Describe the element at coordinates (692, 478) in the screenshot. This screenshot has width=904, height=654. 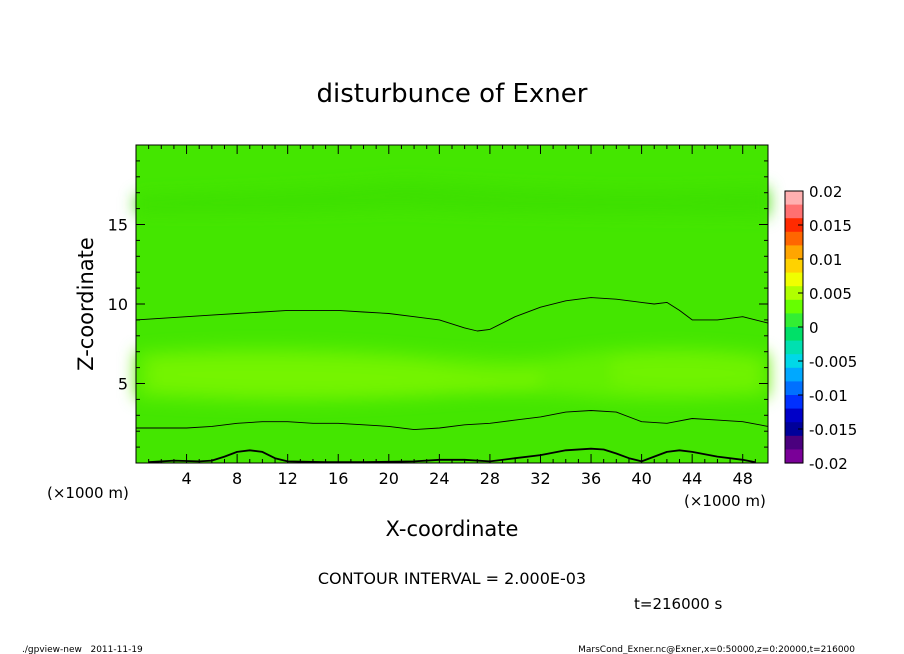
I see `x-tick-label: 44` at that location.